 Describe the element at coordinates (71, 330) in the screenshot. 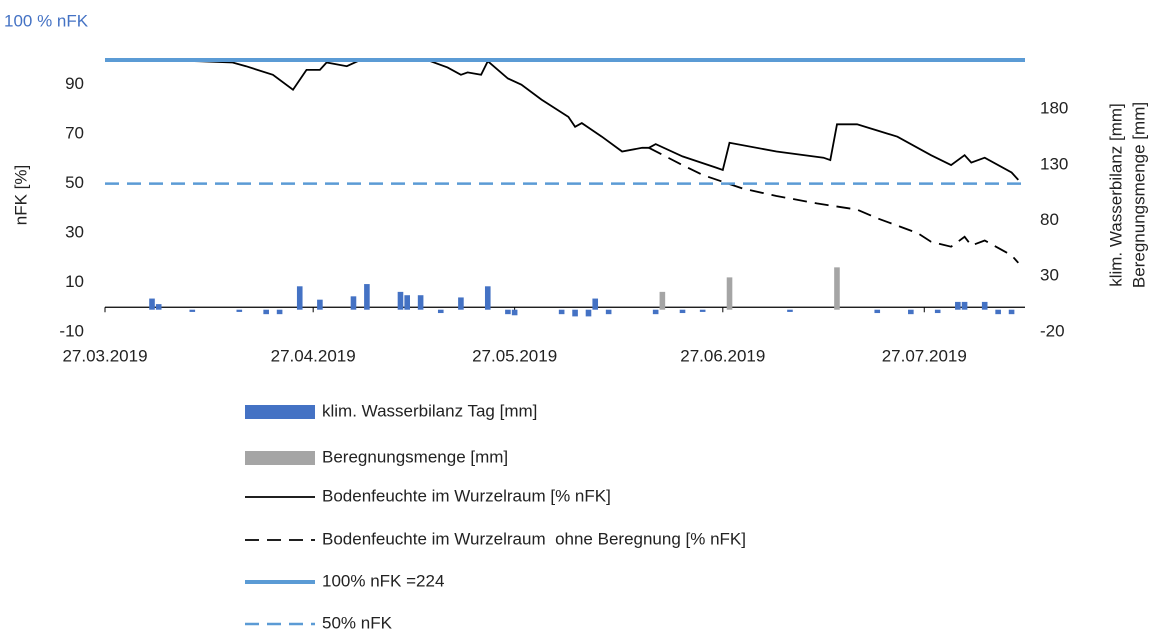

I see `y-tick-label: -10` at that location.